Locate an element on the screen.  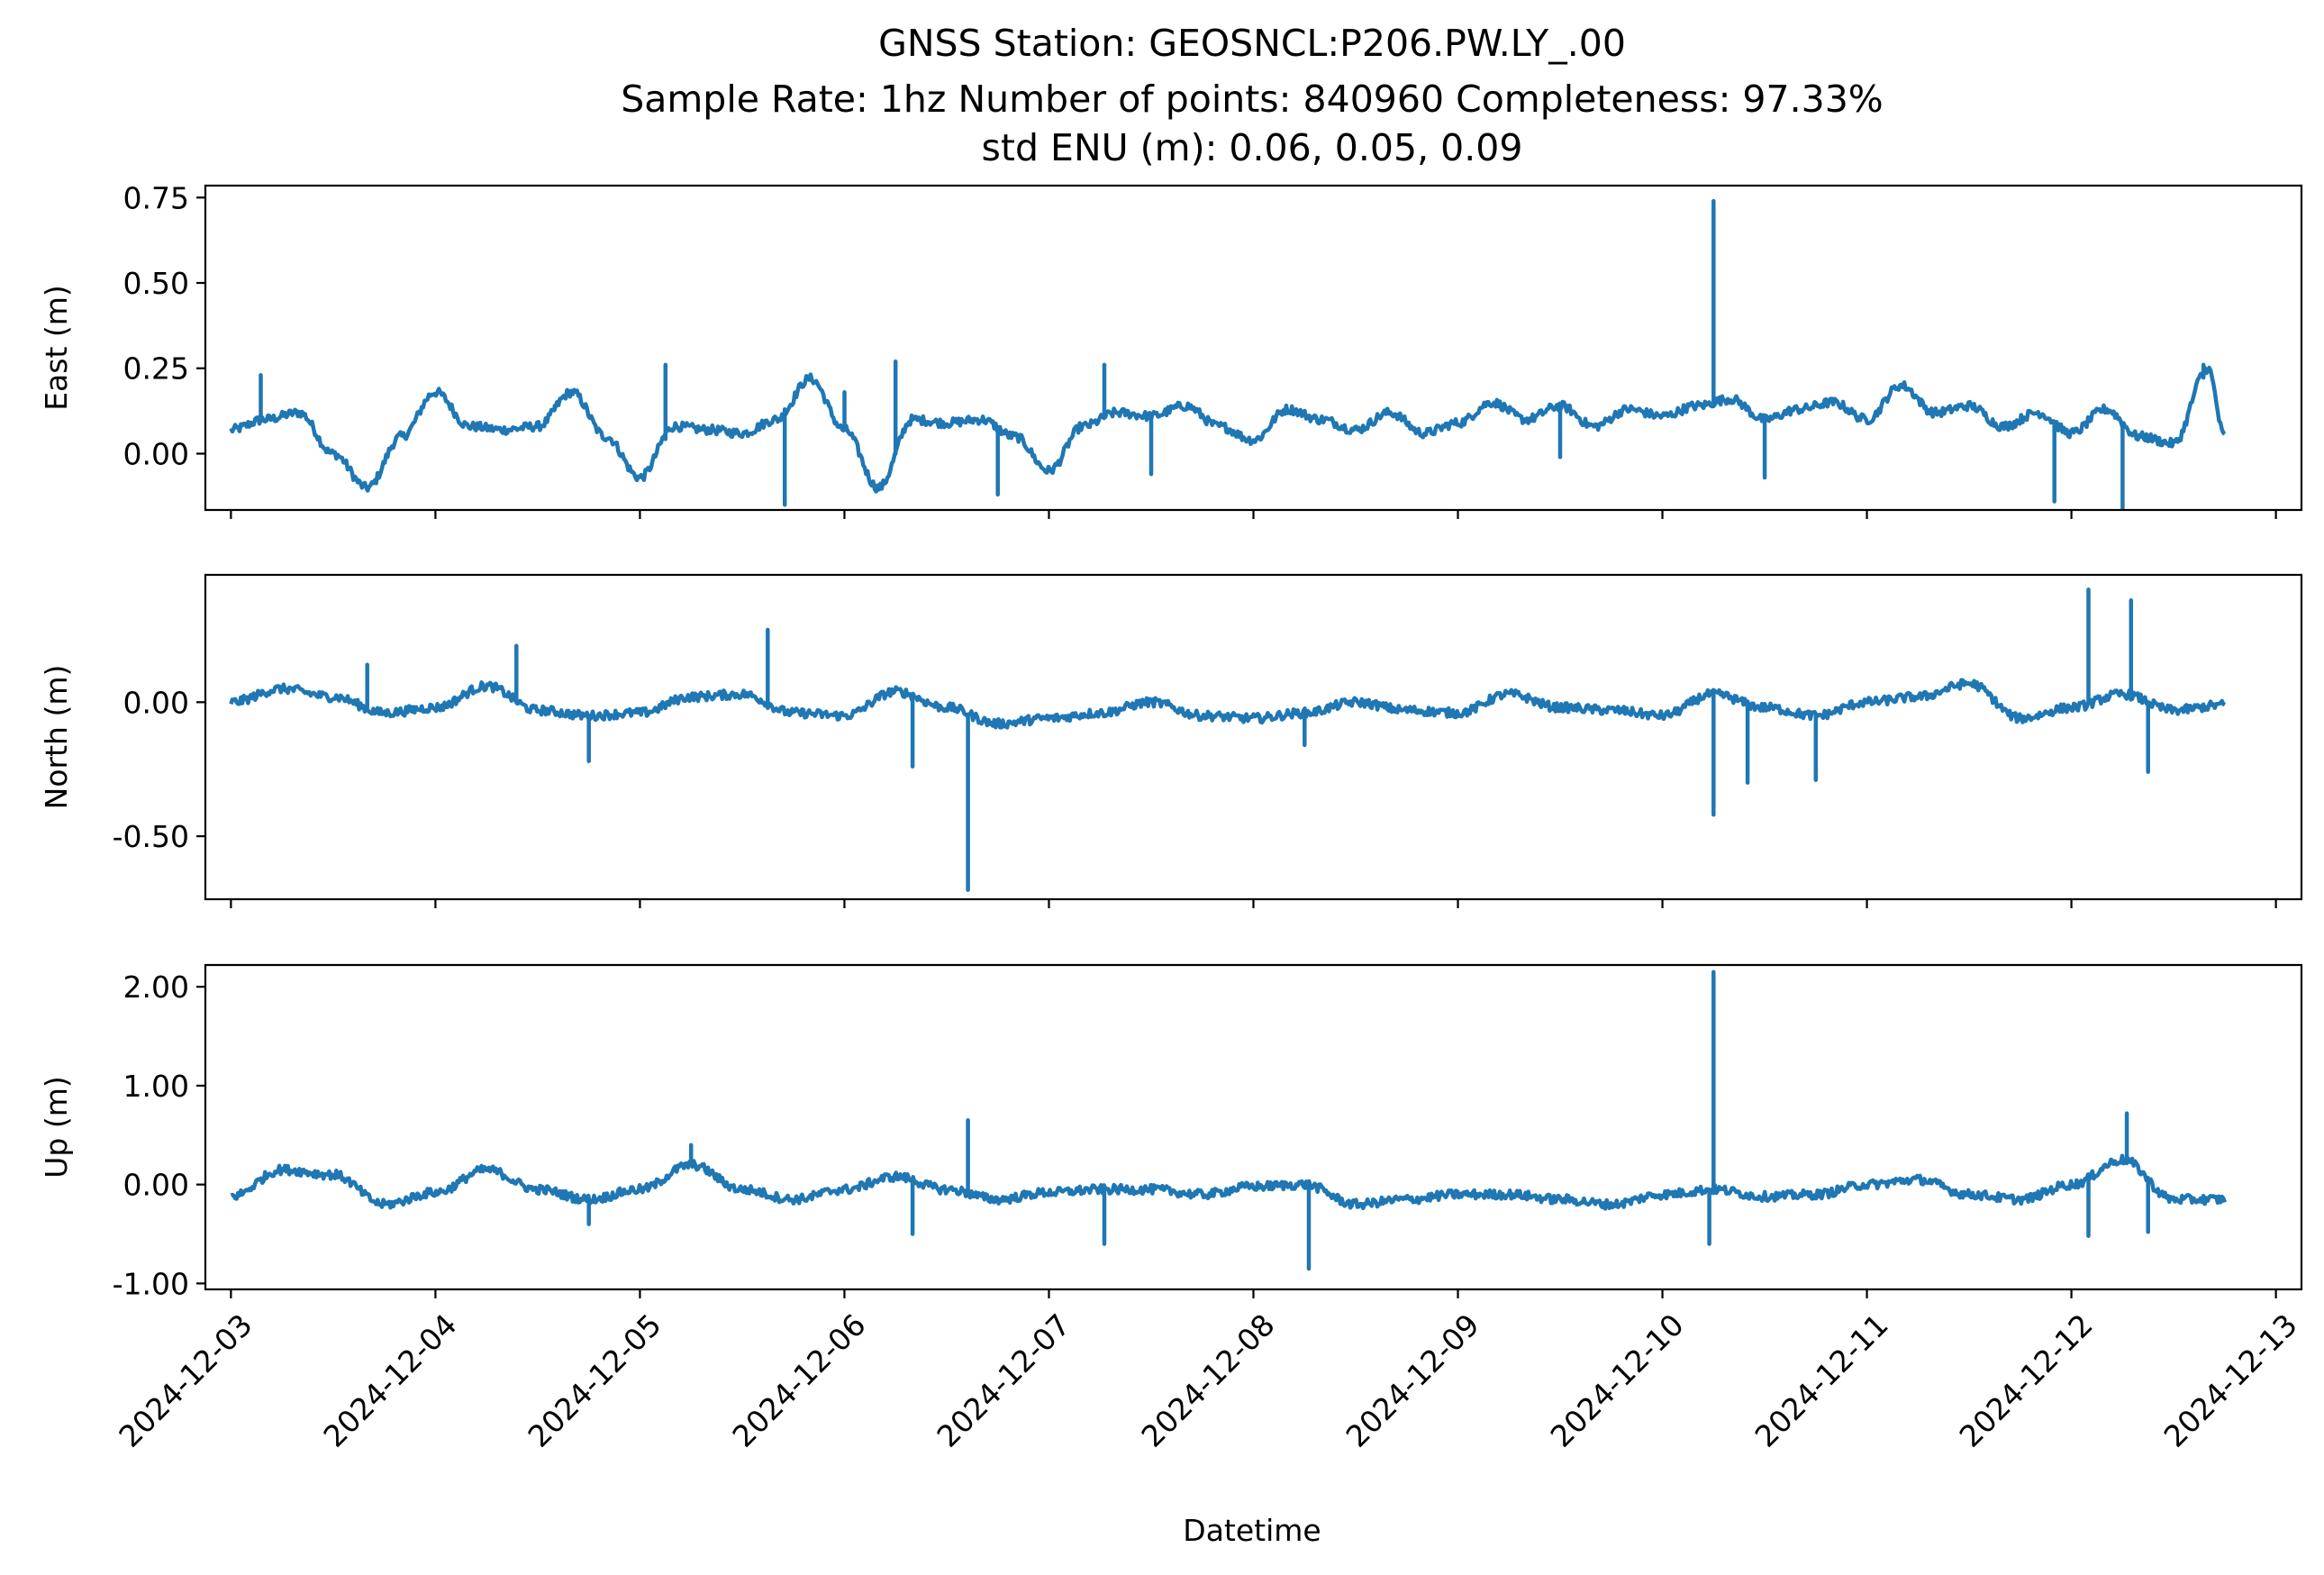
up-y-tick-label: 0.00 is located at coordinates (156, 1185).